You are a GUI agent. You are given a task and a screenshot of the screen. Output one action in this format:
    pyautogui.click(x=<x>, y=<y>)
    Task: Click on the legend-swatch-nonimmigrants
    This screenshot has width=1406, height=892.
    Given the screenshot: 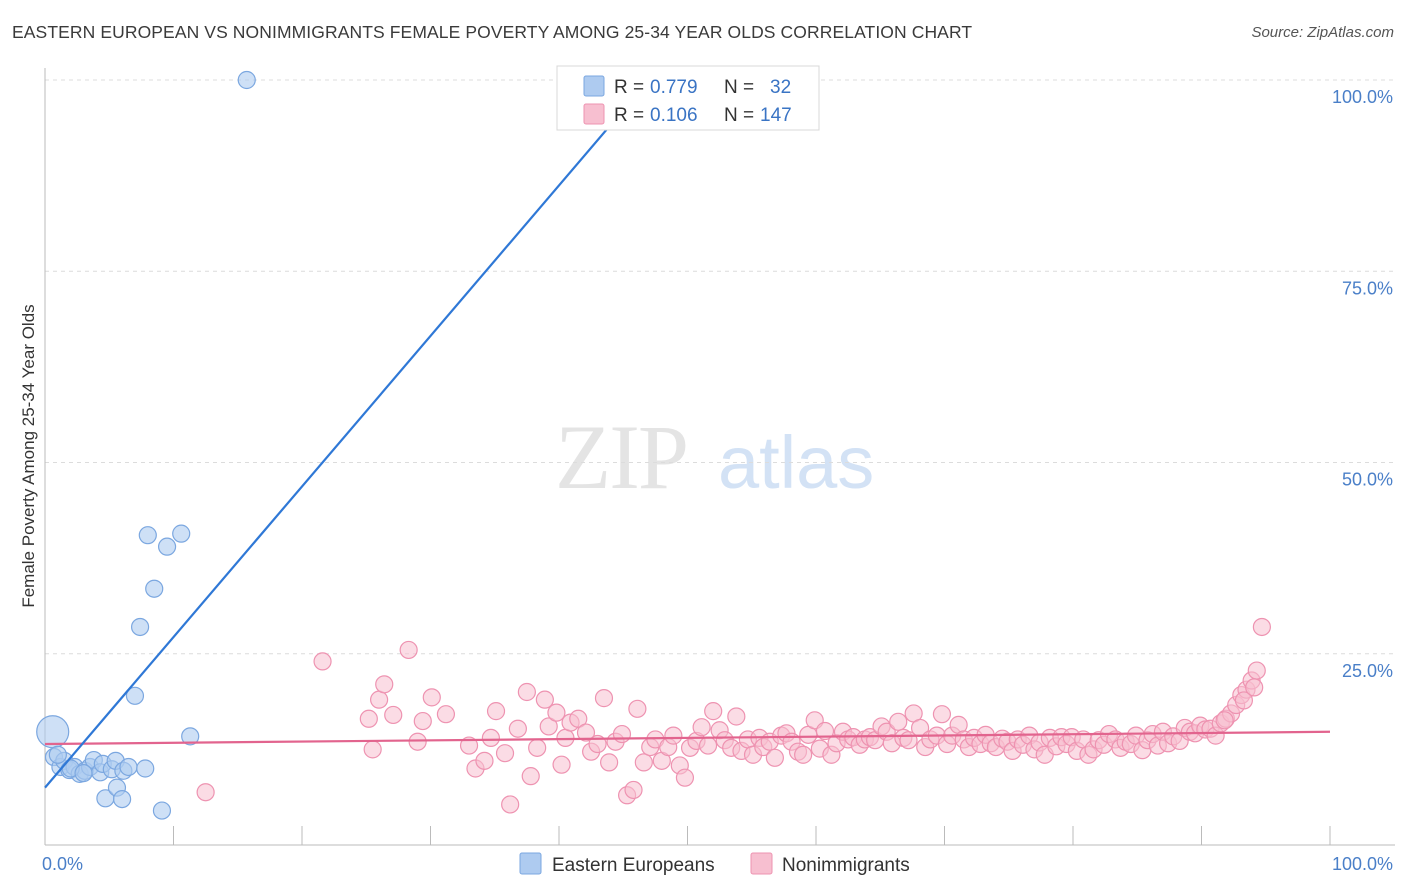 What is the action you would take?
    pyautogui.click(x=594, y=114)
    